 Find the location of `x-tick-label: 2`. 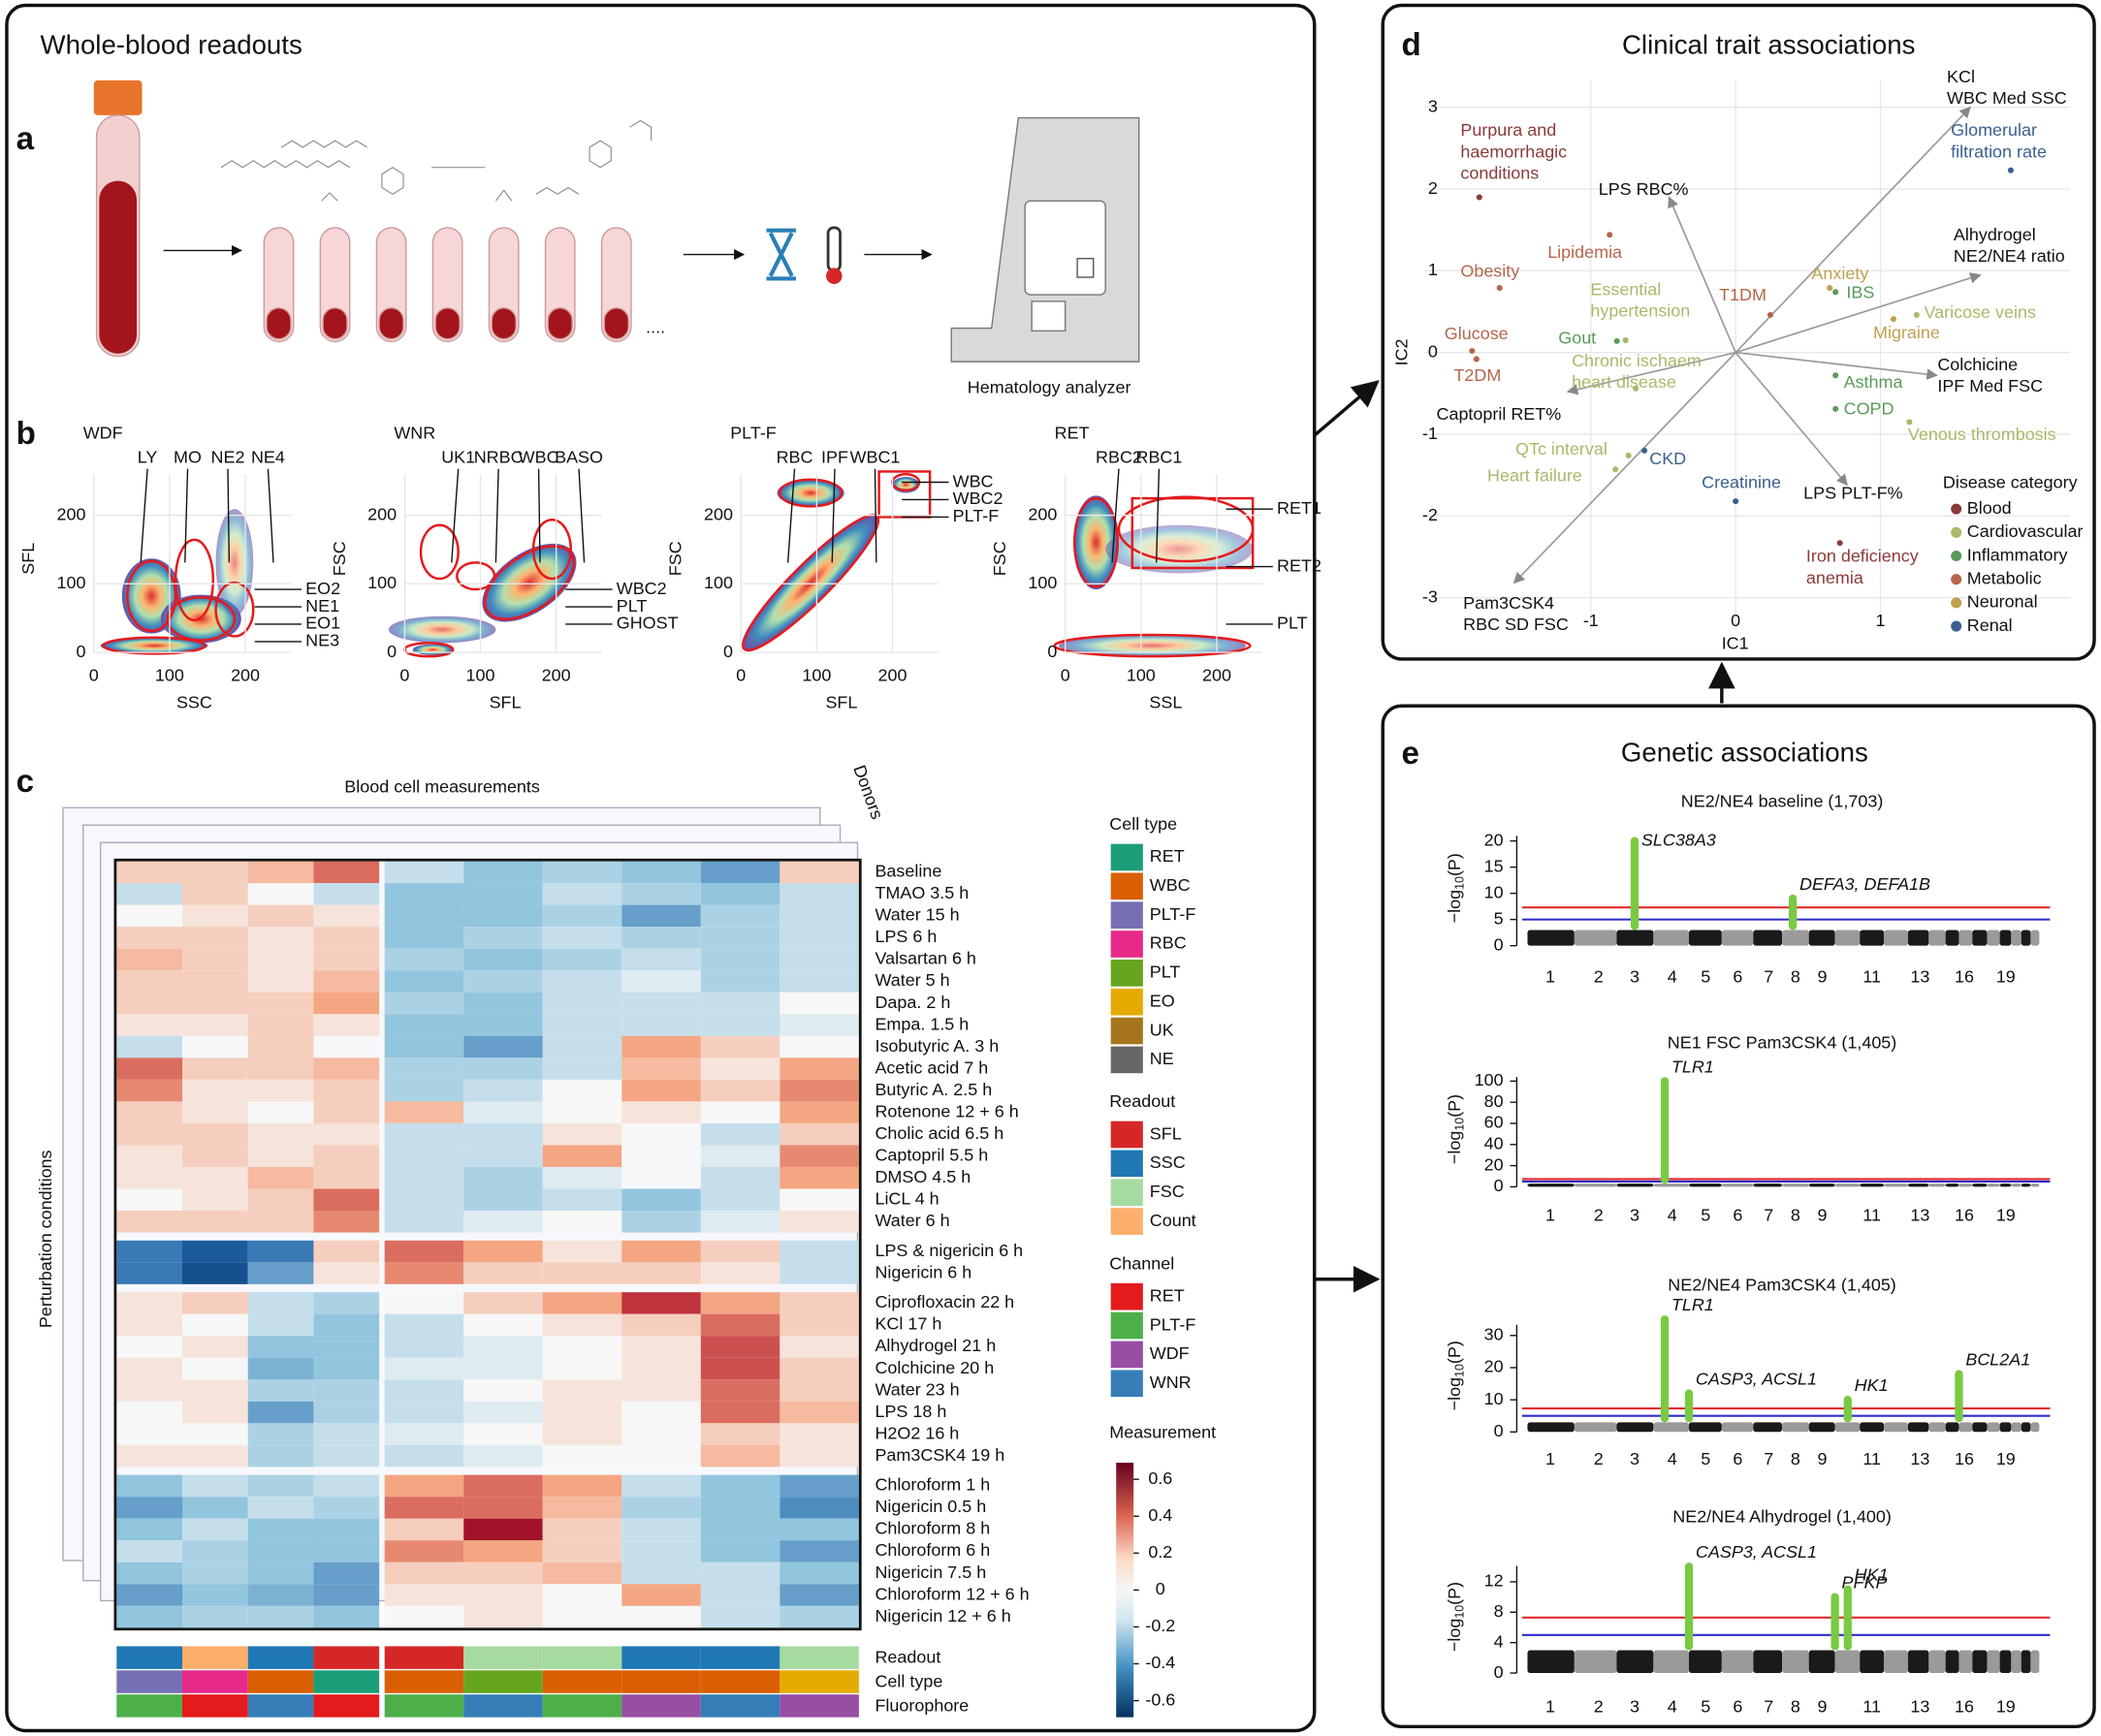

x-tick-label: 2 is located at coordinates (1599, 977).